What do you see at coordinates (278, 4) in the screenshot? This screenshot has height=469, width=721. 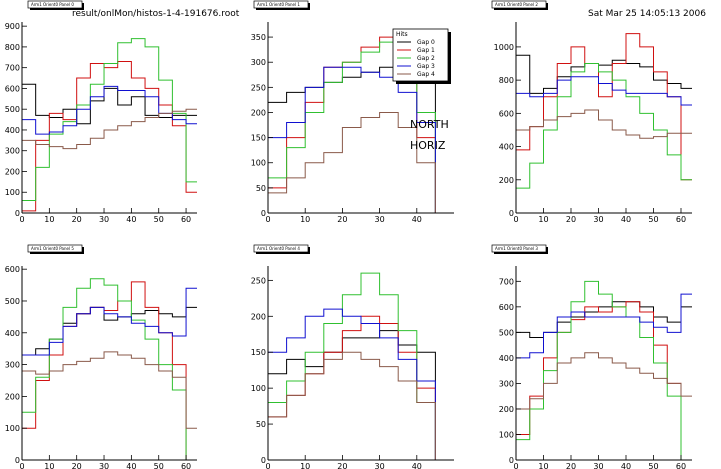 I see `panel-title: Arm1 Orient0 Panel 1` at bounding box center [278, 4].